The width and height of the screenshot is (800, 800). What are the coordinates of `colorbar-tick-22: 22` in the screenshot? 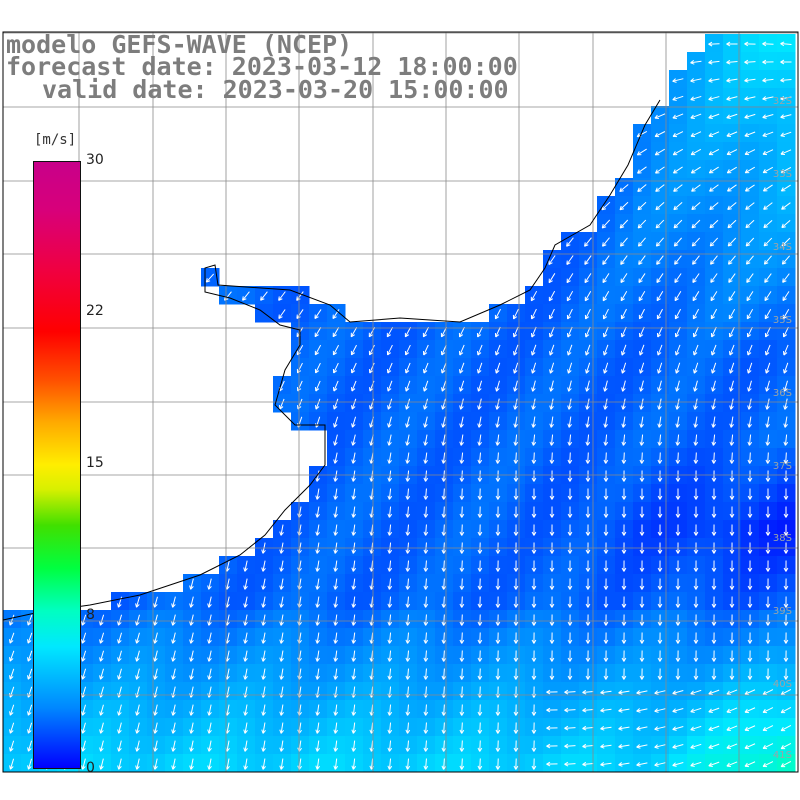 It's located at (95, 311).